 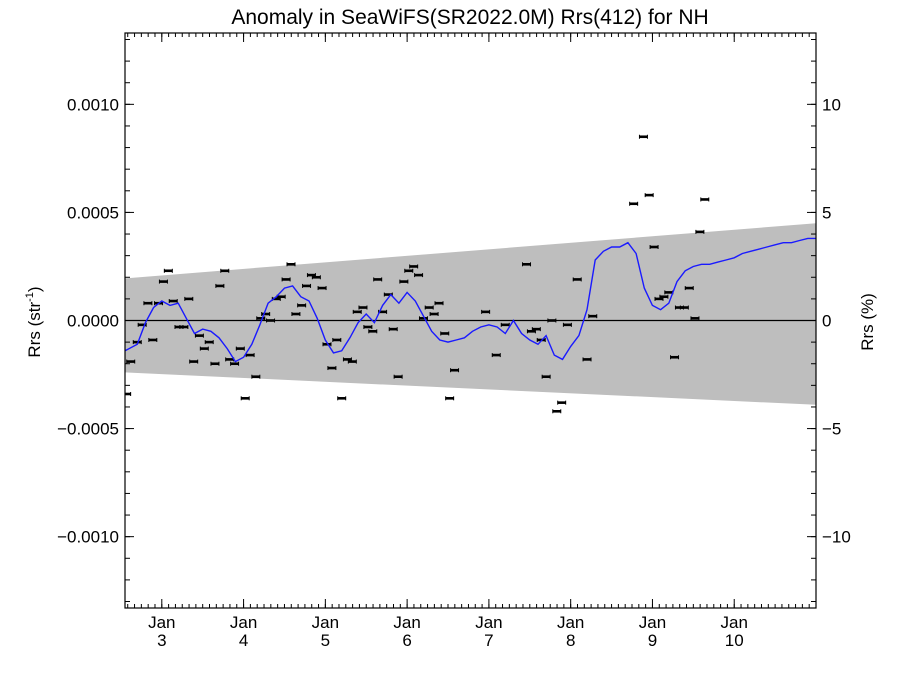 What do you see at coordinates (836, 537) in the screenshot?
I see `y-tick-label-right: −10` at bounding box center [836, 537].